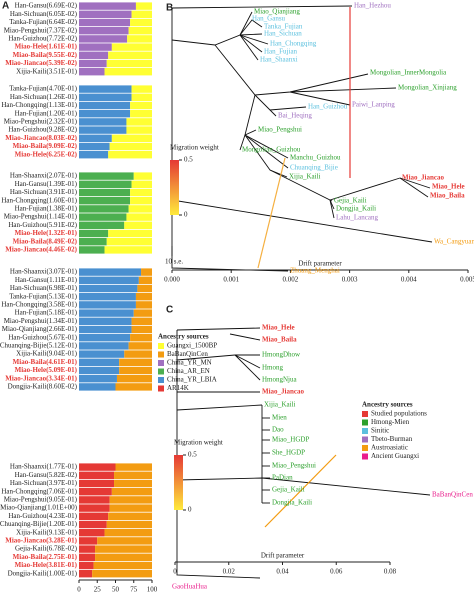  I want to click on leaf-label: HmongNjua, so click(280, 380).